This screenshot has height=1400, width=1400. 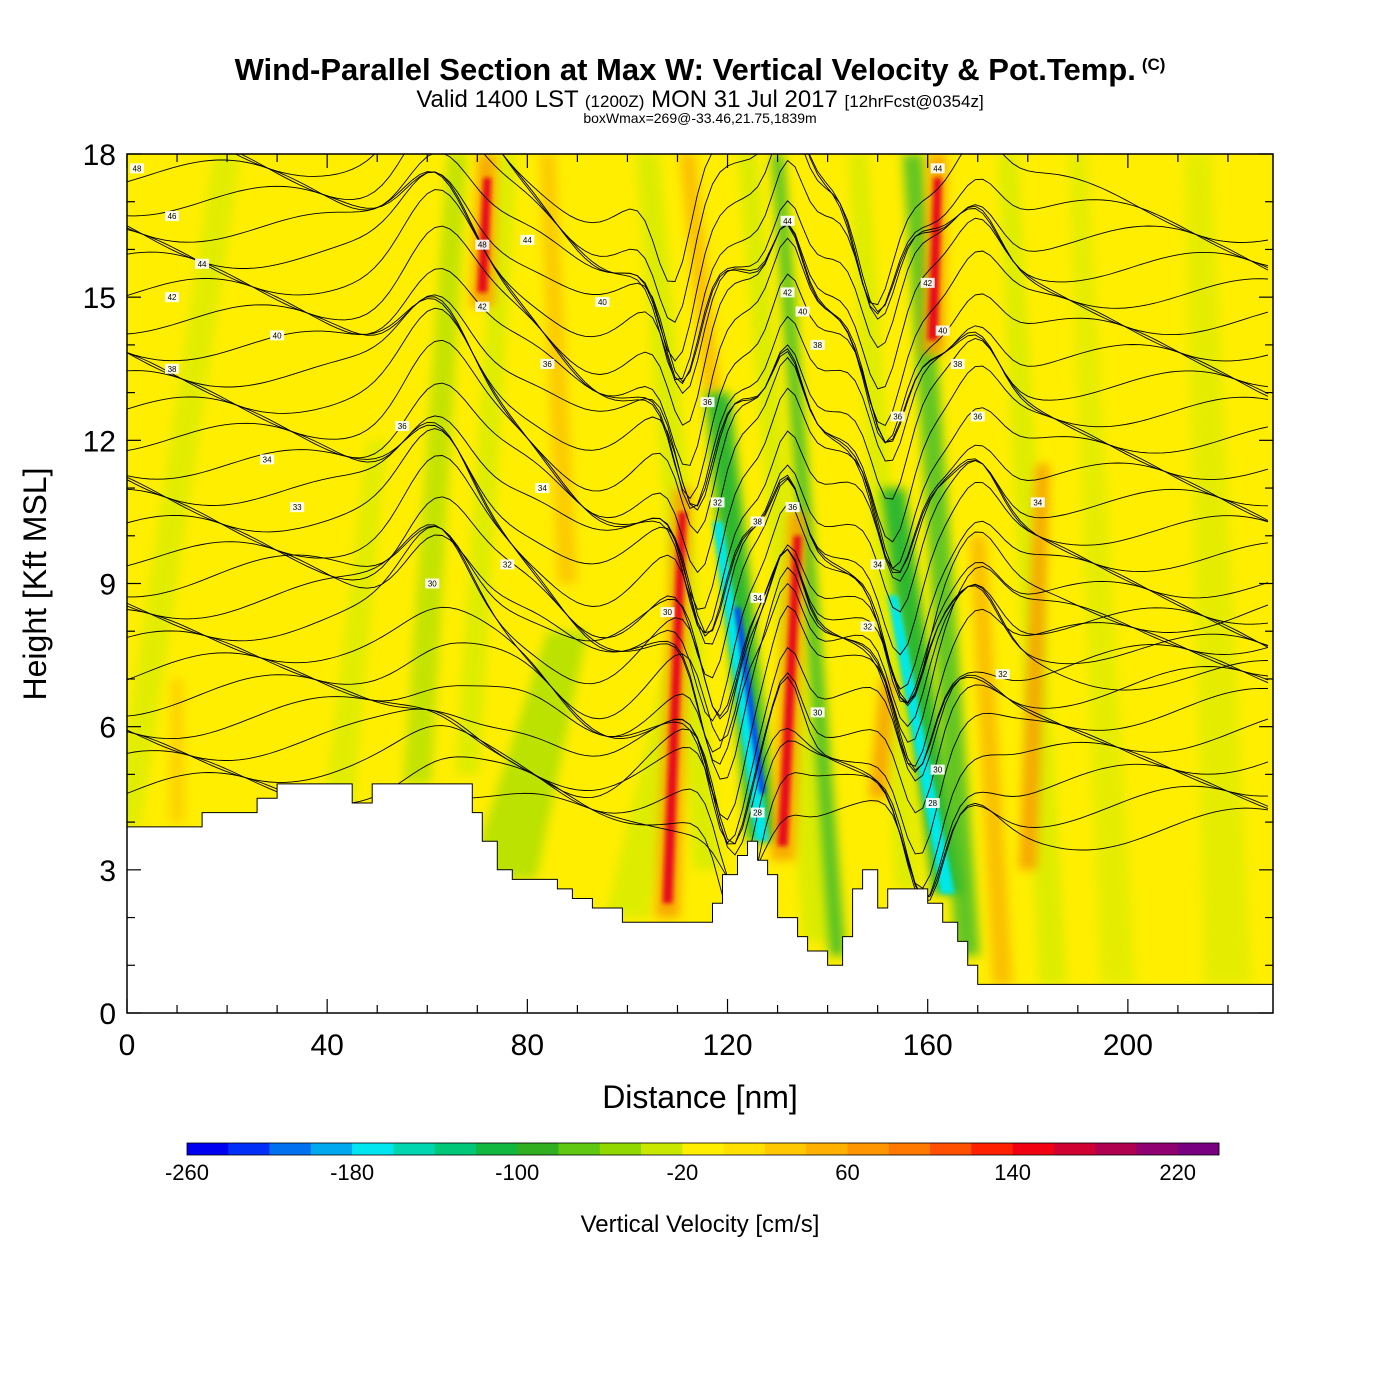 I want to click on contour-label-24: 28, so click(x=757, y=813).